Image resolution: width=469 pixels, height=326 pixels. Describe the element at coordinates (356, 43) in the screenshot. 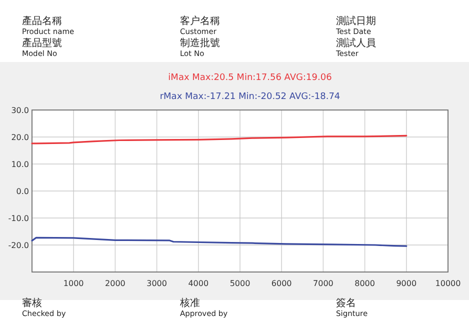

I see `text: 測試人員` at that location.